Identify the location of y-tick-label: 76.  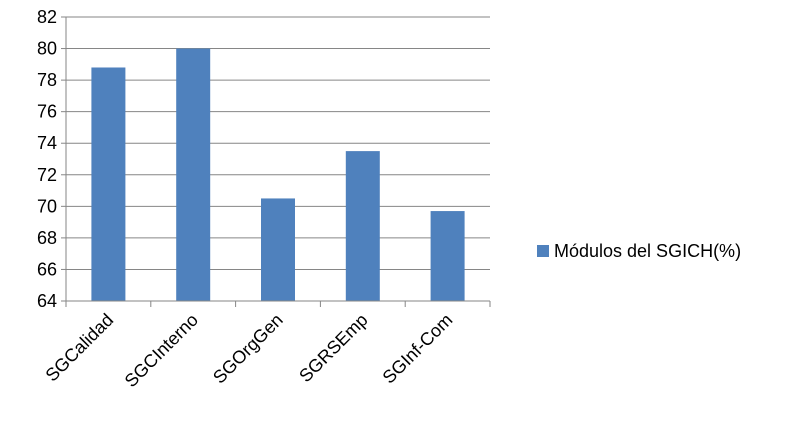
(47, 112).